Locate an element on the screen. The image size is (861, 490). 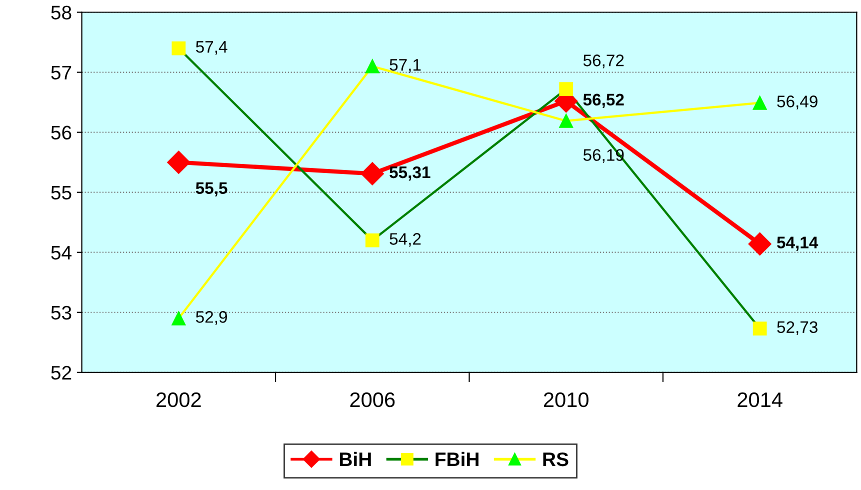
x-tick-label: 2002 is located at coordinates (178, 400).